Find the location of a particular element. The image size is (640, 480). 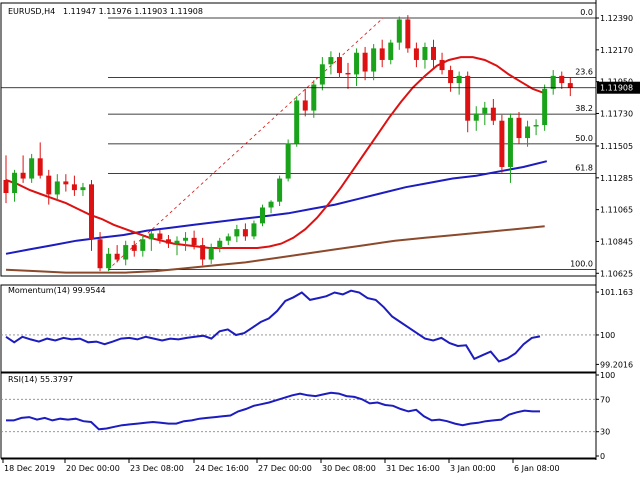

time-tick-label: 27 Dec 00:00 is located at coordinates (285, 468).